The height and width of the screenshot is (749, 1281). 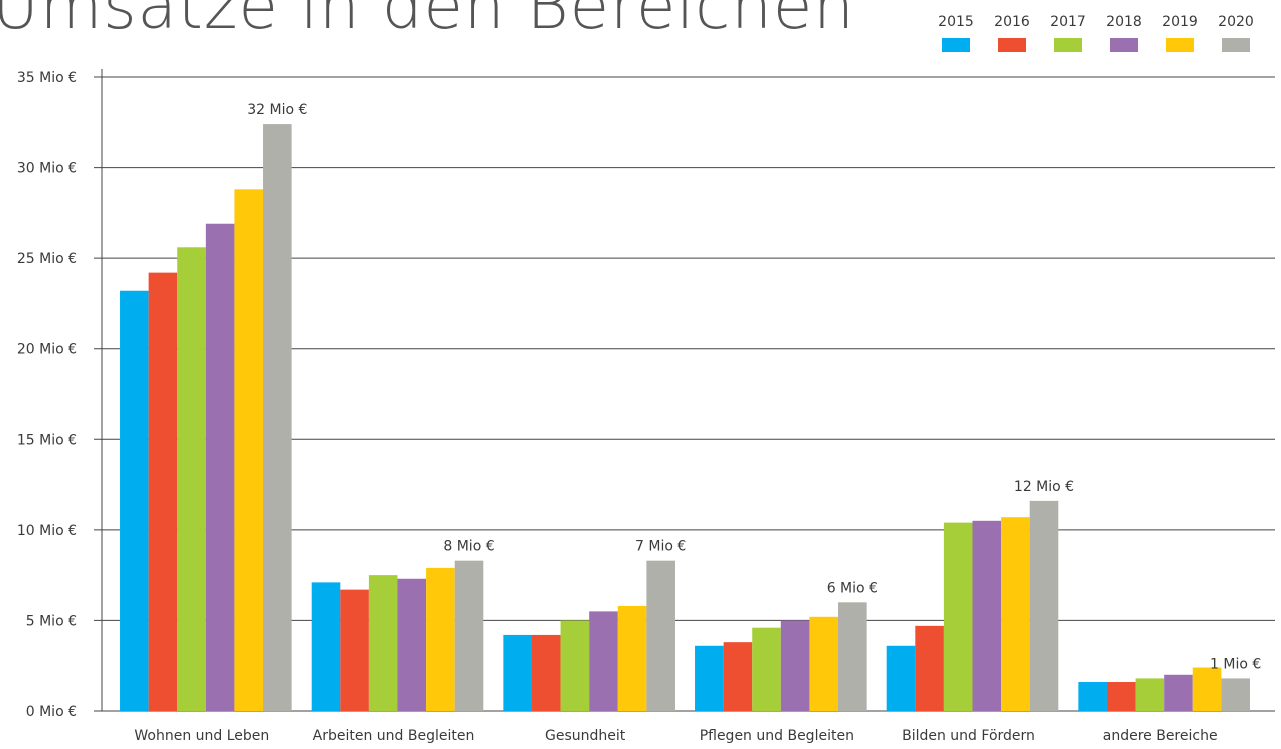 What do you see at coordinates (1235, 664) in the screenshot?
I see `annotation: 1 Mio €` at bounding box center [1235, 664].